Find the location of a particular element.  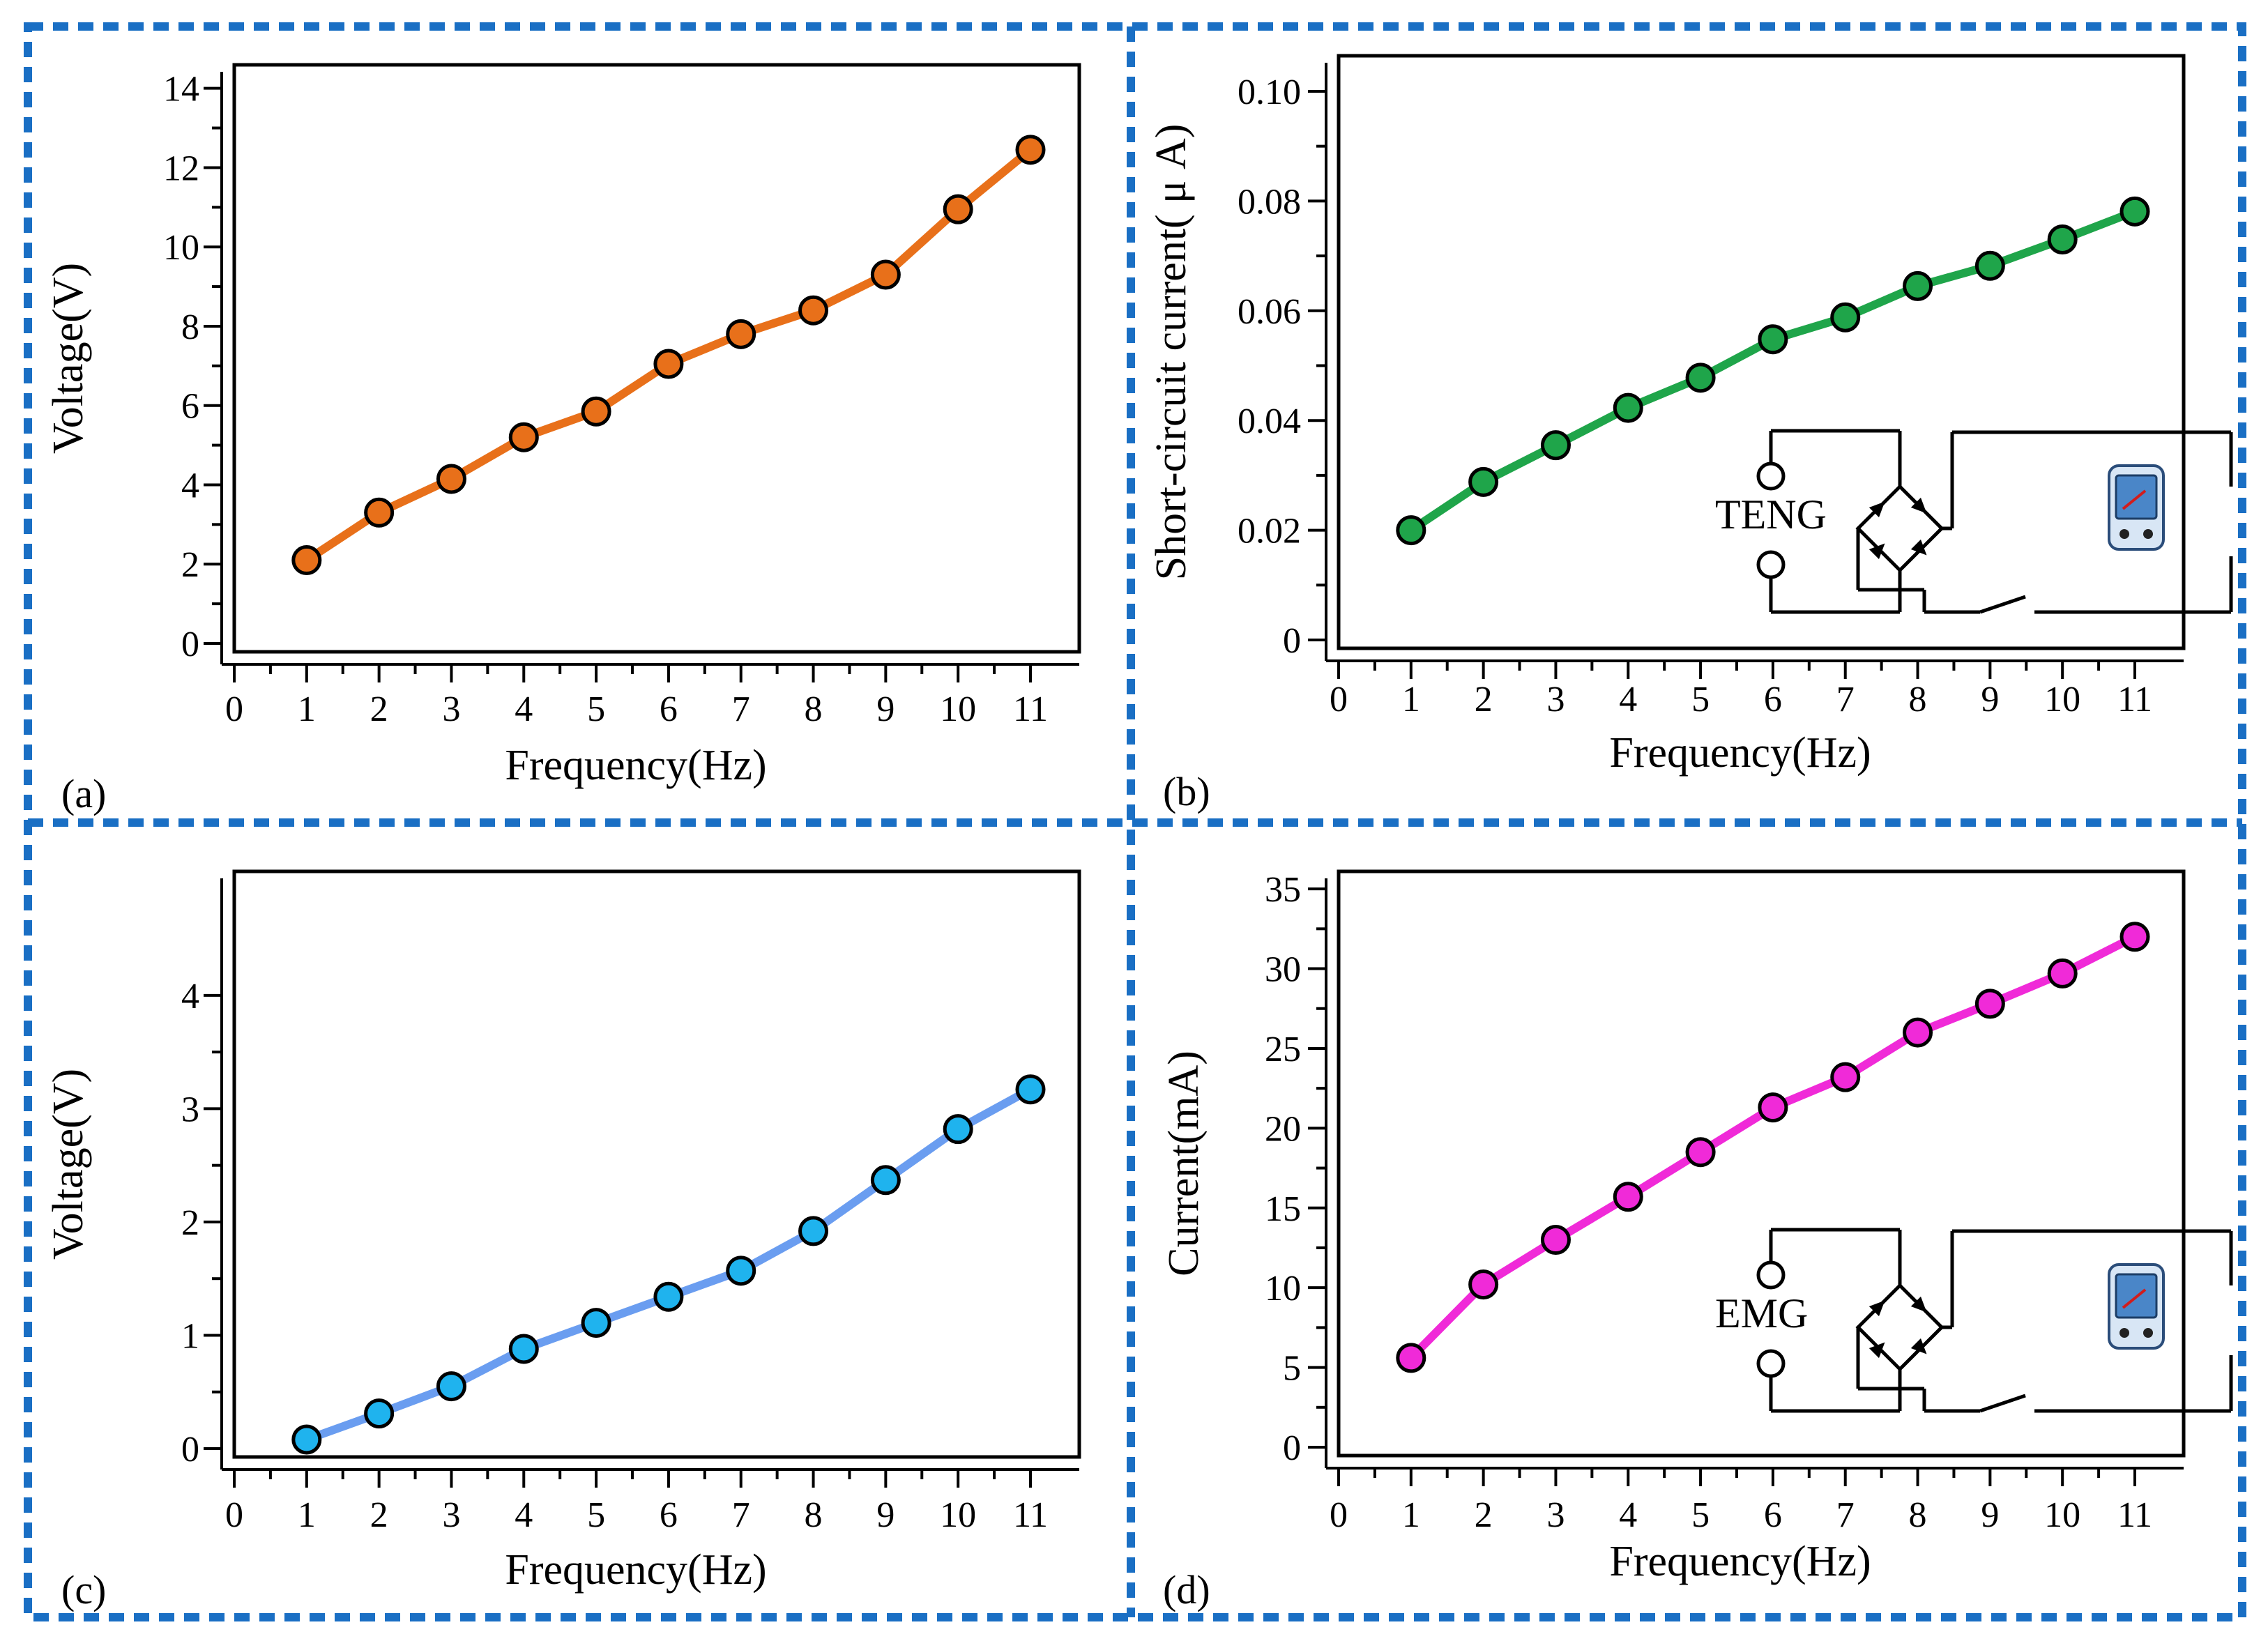

y-axis-title: Short-circuit current( μ A) is located at coordinates (1171, 353).